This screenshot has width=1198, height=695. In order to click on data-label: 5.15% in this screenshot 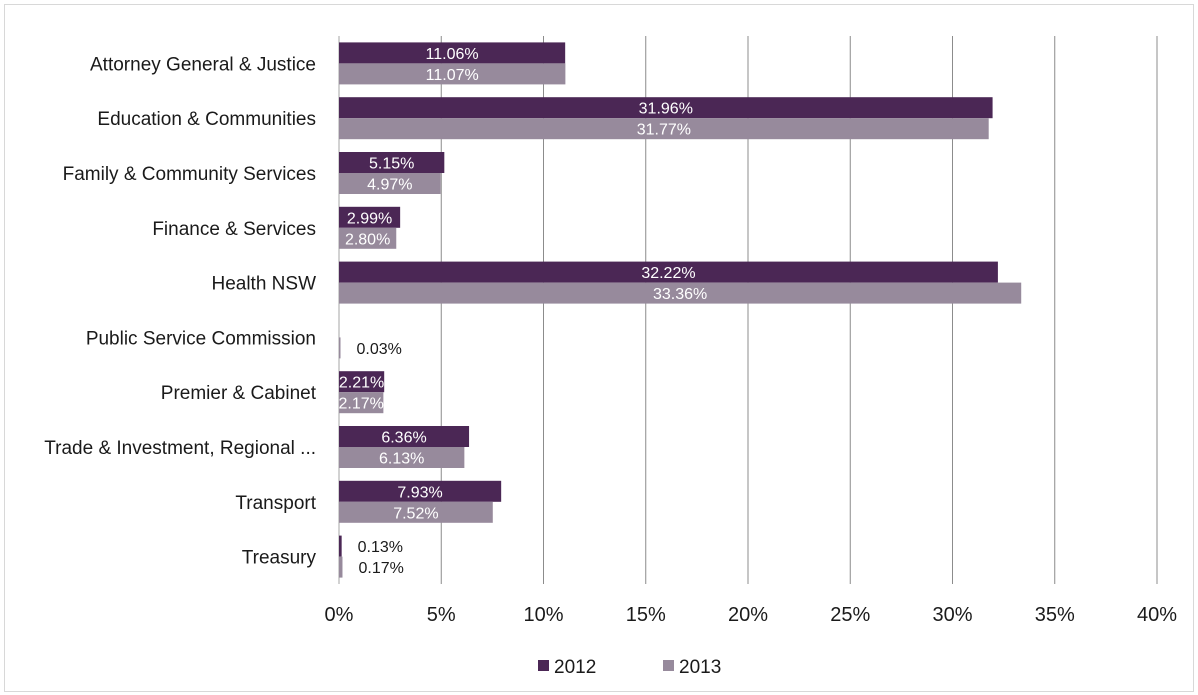, I will do `click(391, 164)`.